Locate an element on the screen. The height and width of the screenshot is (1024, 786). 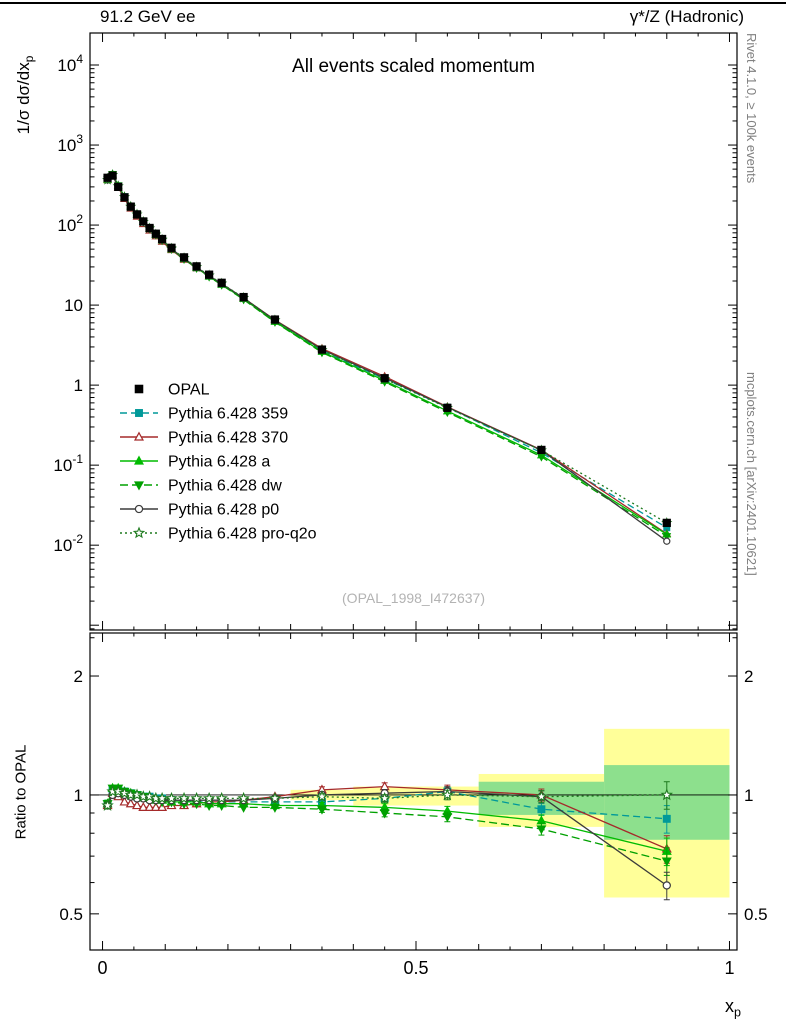
ratio-y-axis-label: Ratio to OPAL is located at coordinates (21, 792).